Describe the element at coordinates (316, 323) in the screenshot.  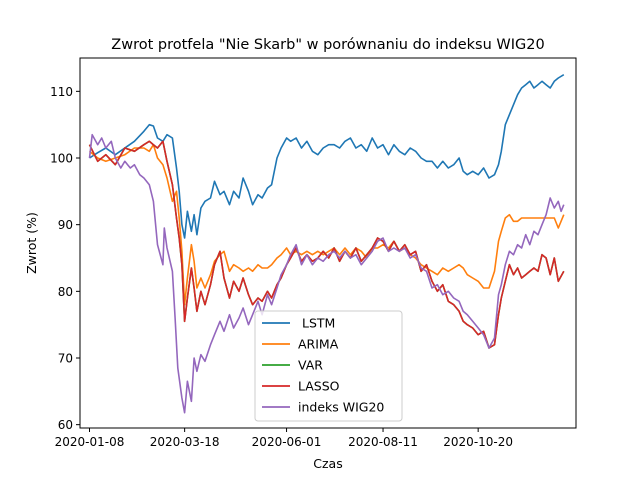
I see `legend-label-0: LSTM` at that location.